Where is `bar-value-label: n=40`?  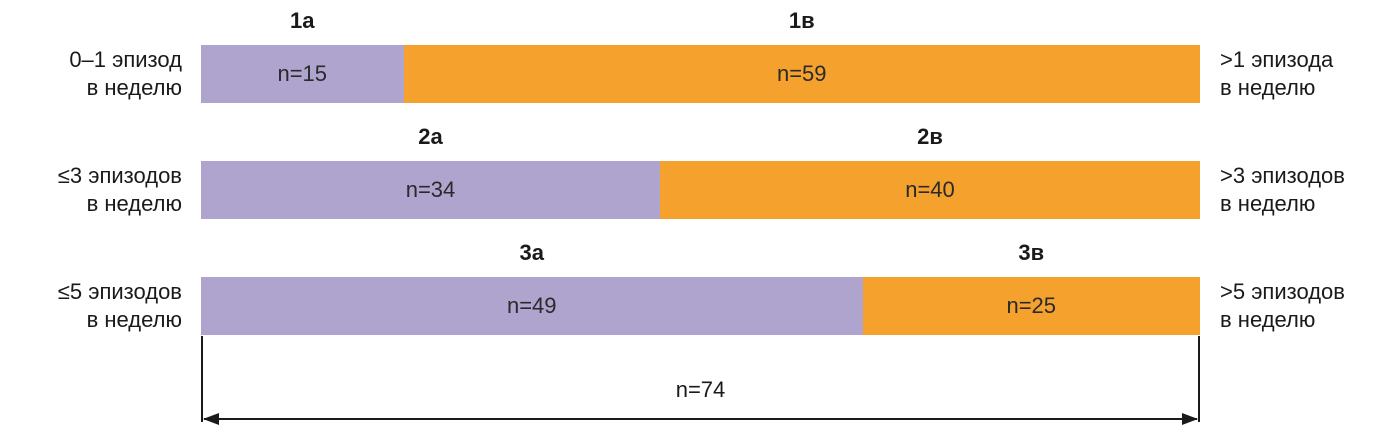
bar-value-label: n=40 is located at coordinates (930, 189).